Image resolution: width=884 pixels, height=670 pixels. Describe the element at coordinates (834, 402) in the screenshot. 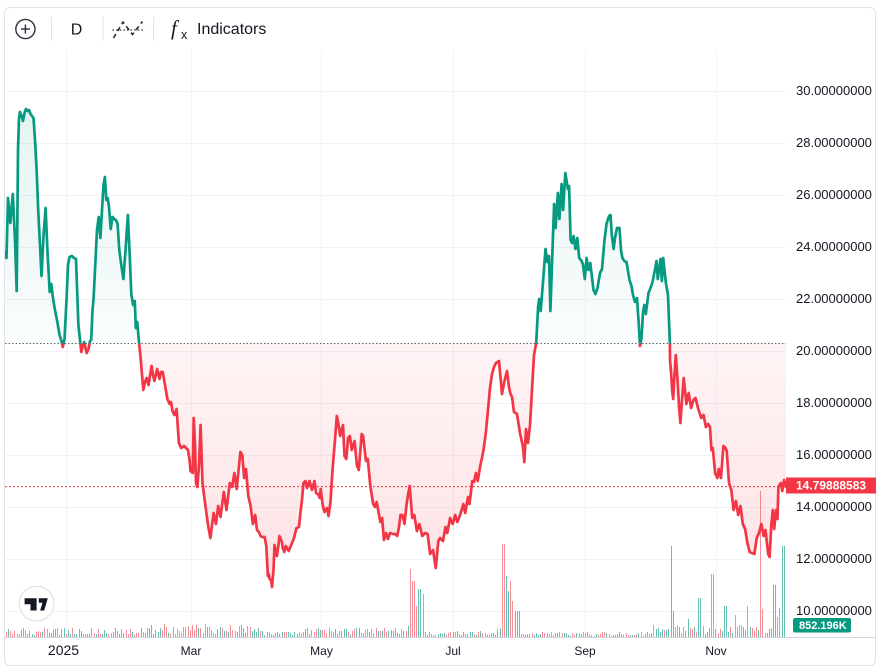

I see `svg-text: 18.00000000` at that location.